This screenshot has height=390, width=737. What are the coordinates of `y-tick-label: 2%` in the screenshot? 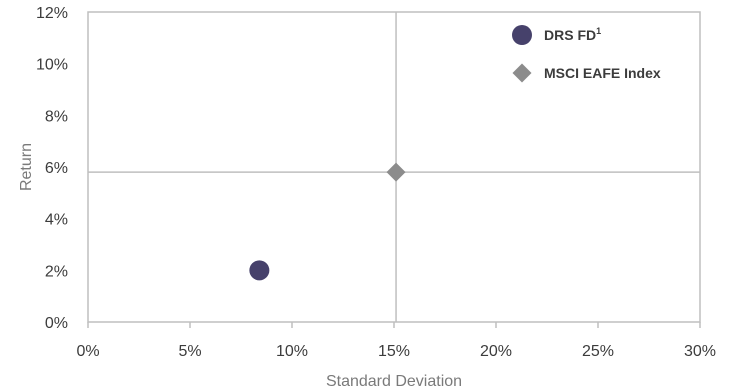 It's located at (56, 271).